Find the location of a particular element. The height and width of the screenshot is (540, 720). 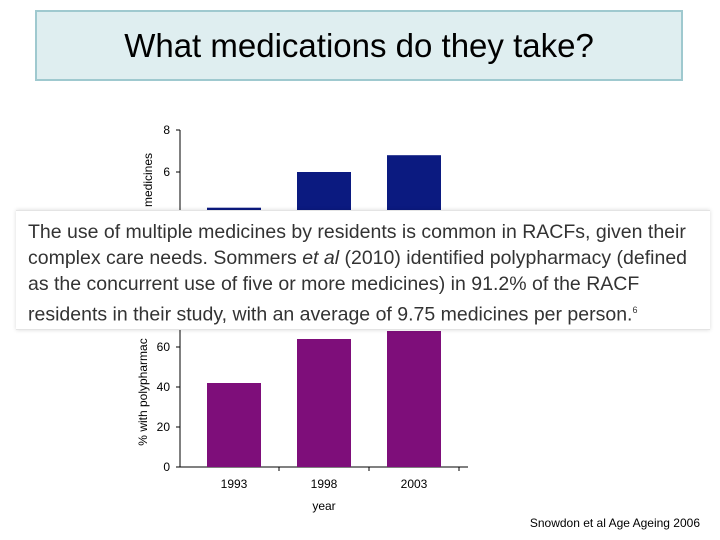

x-tick-label-1998: 1998 is located at coordinates (324, 484).